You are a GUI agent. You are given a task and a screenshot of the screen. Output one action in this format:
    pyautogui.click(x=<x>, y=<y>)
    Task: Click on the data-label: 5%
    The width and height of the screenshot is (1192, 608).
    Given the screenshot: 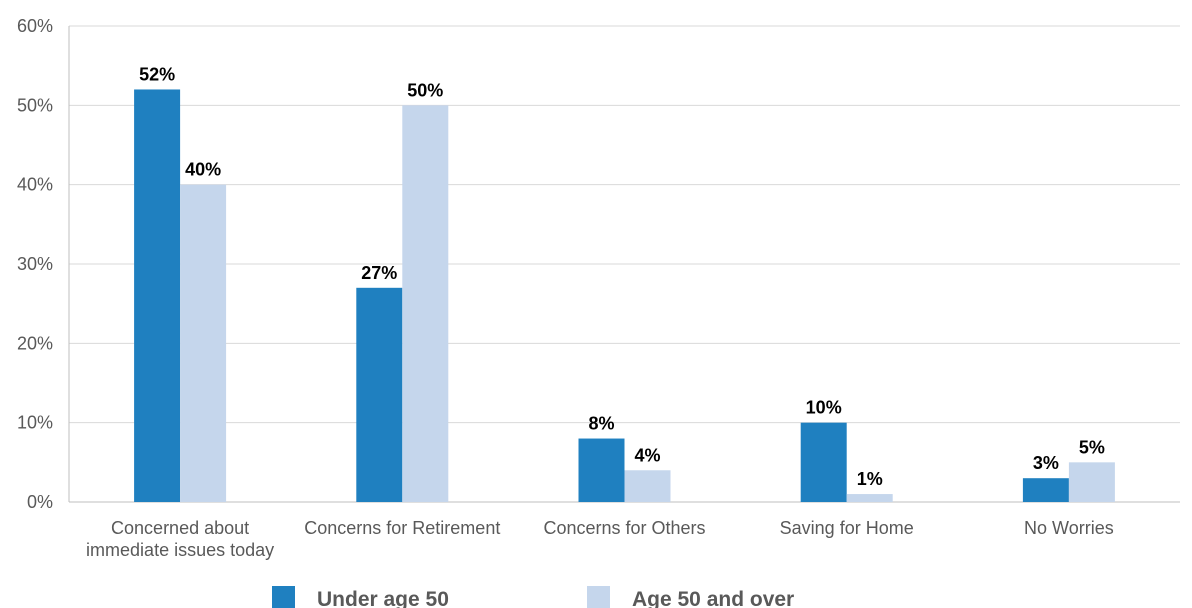 What is the action you would take?
    pyautogui.click(x=1092, y=447)
    